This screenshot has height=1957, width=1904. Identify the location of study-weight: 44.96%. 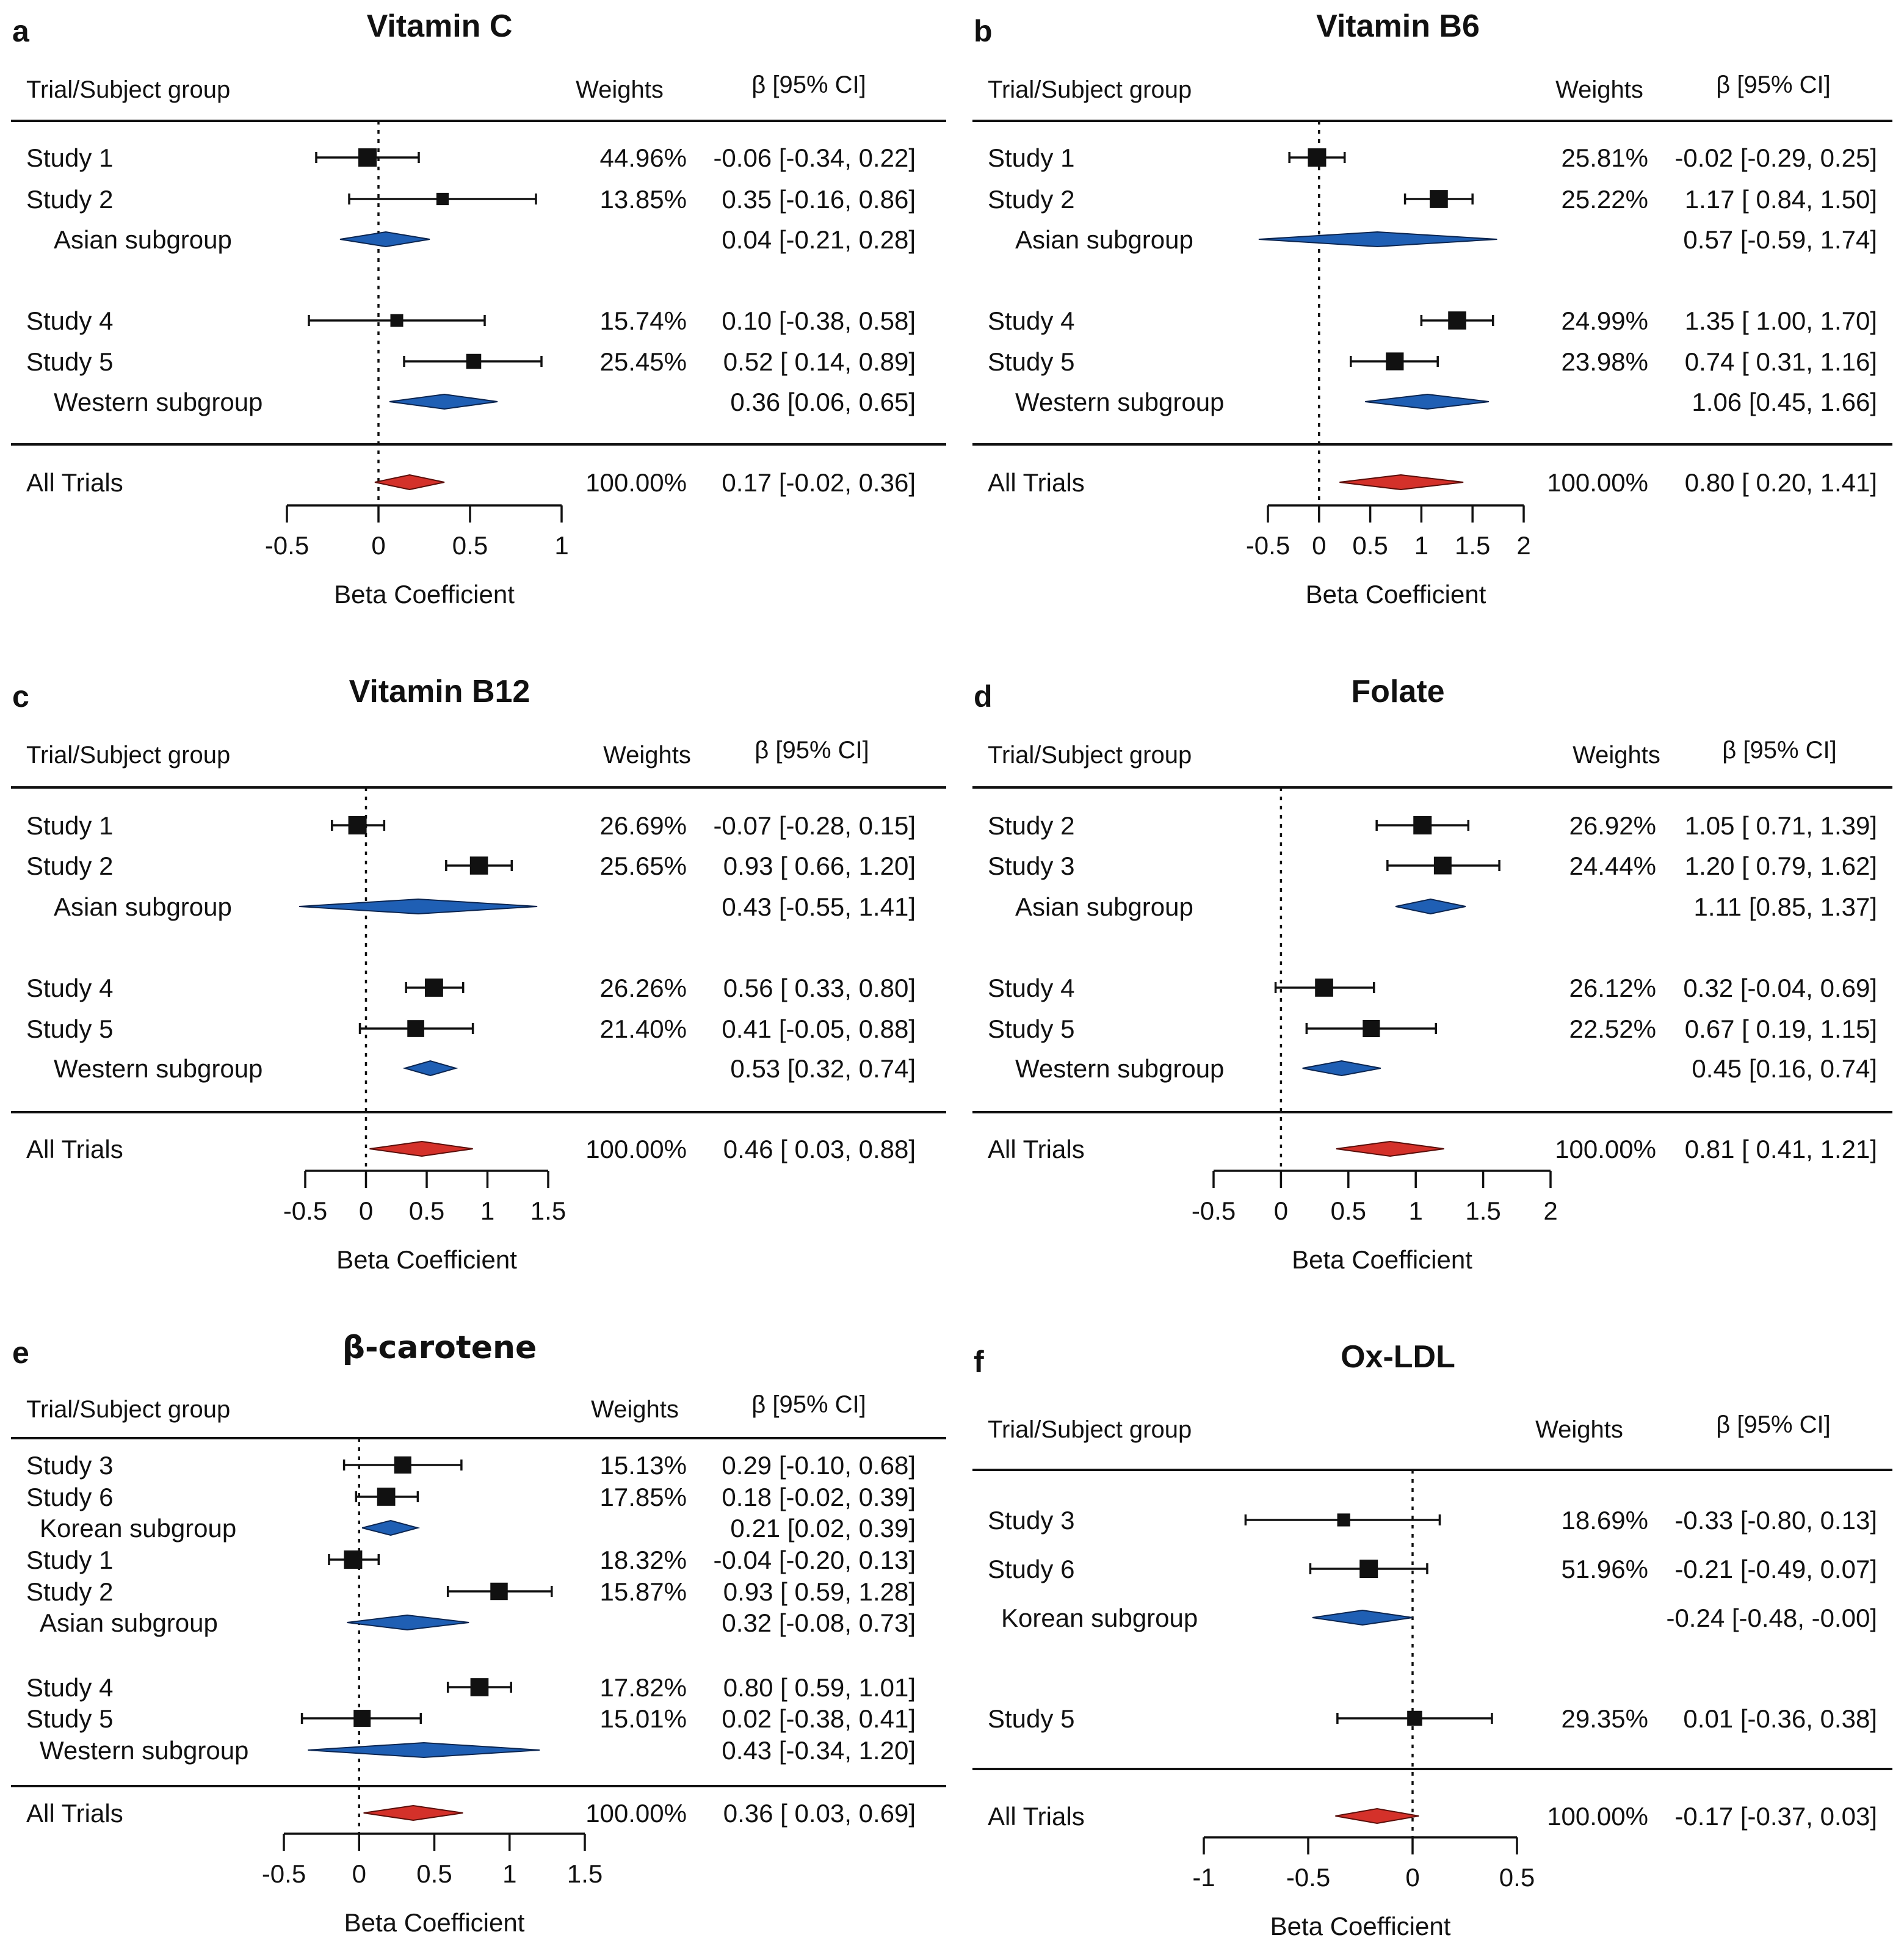
(643, 158).